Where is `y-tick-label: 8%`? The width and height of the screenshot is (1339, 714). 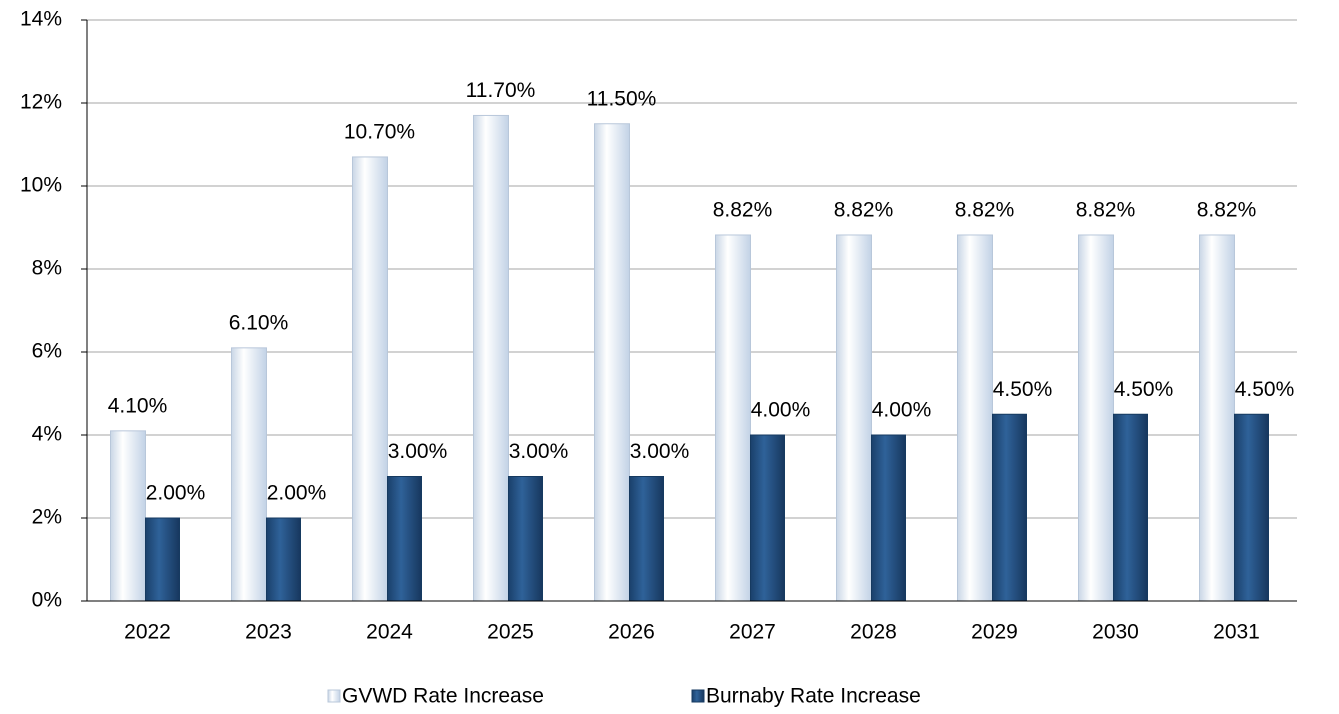 y-tick-label: 8% is located at coordinates (47, 268).